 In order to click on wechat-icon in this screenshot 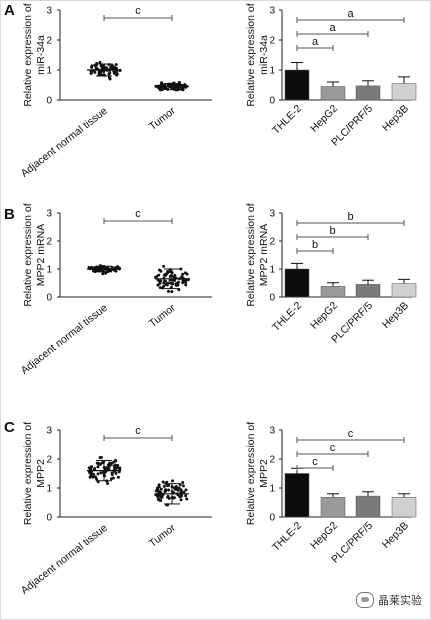, I will do `click(365, 600)`.